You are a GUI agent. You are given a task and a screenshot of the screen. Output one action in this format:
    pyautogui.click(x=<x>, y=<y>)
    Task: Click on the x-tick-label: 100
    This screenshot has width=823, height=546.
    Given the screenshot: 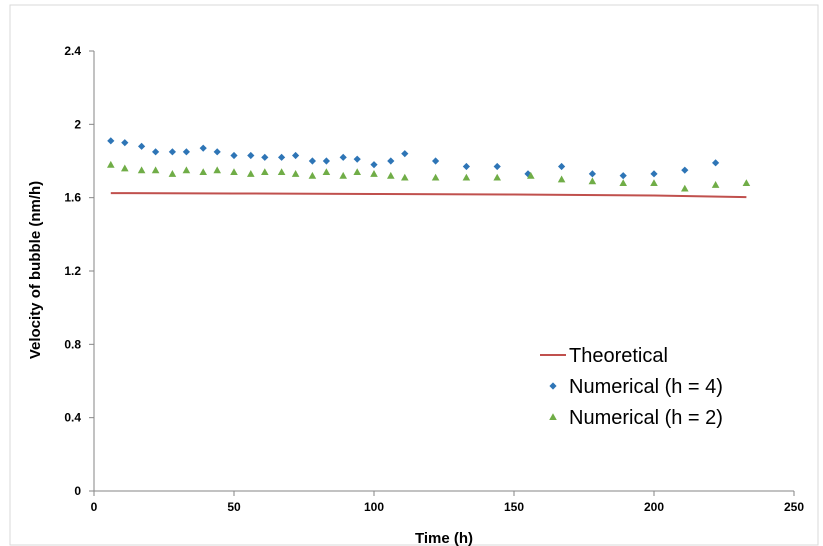 What is the action you would take?
    pyautogui.click(x=374, y=507)
    